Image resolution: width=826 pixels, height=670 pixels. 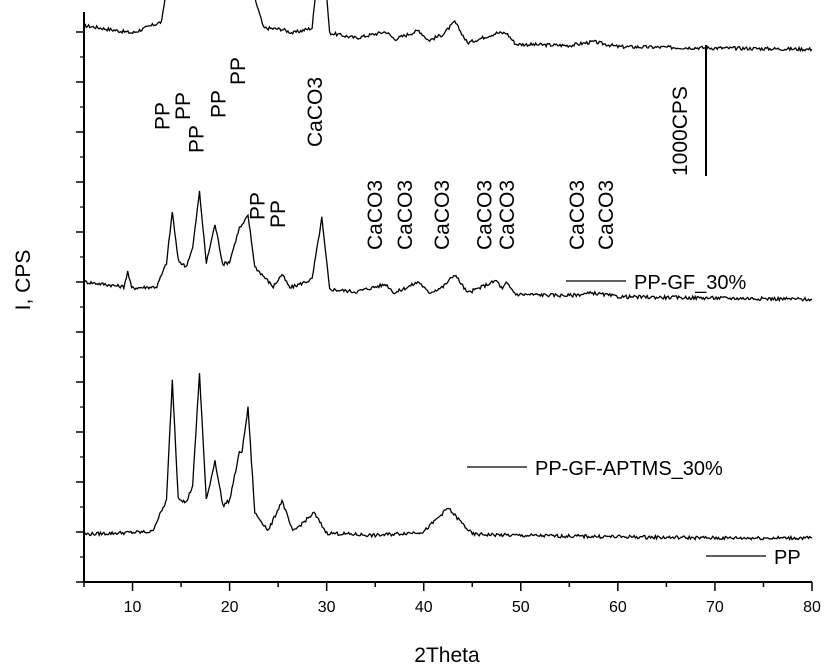 What do you see at coordinates (447, 655) in the screenshot?
I see `x-axis-title: 2Theta` at bounding box center [447, 655].